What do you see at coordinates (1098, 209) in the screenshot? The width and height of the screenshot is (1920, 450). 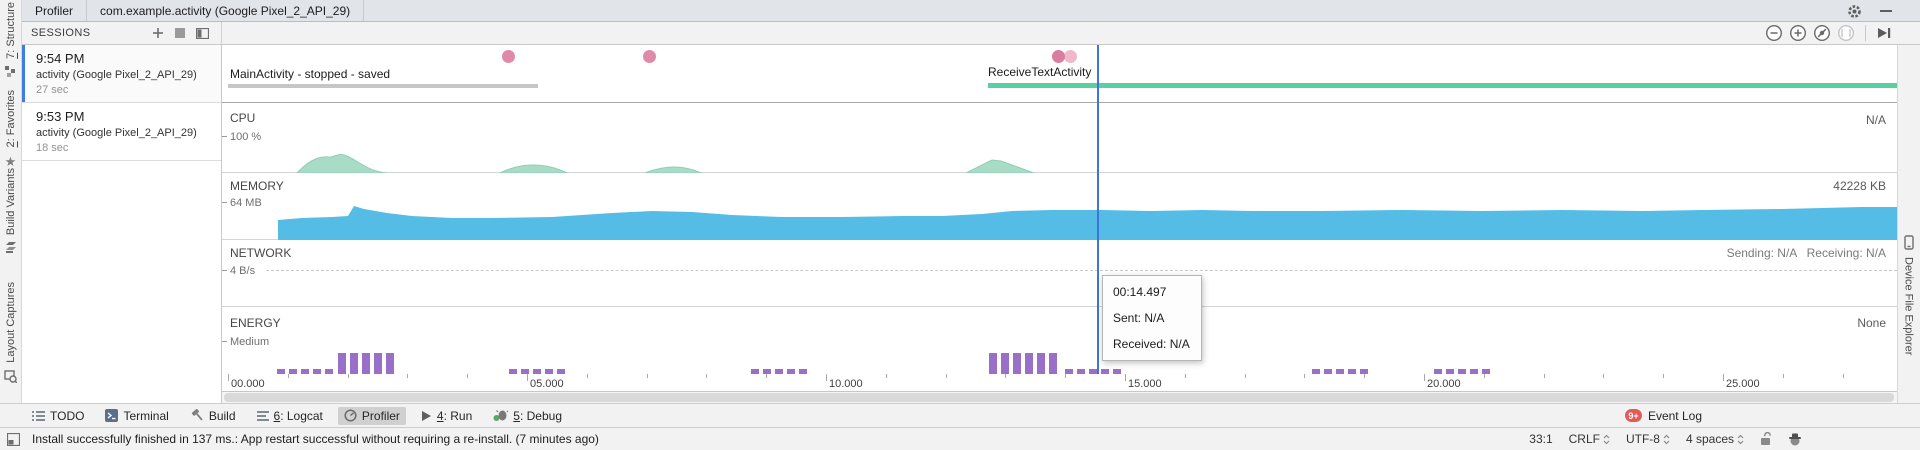 I see `timeline-cursor-line` at bounding box center [1098, 209].